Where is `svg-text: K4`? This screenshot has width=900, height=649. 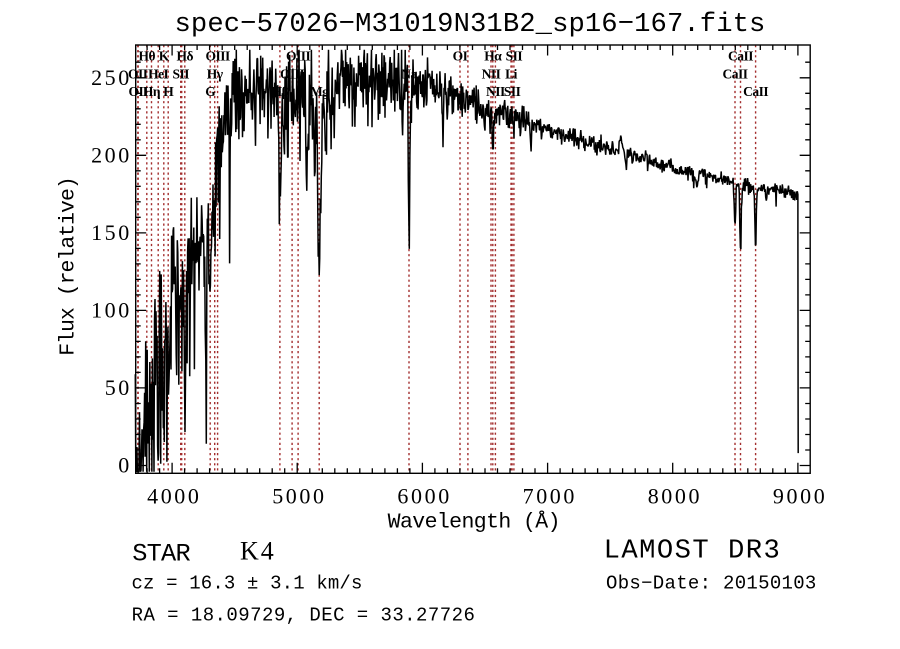 svg-text: K4 is located at coordinates (258, 551).